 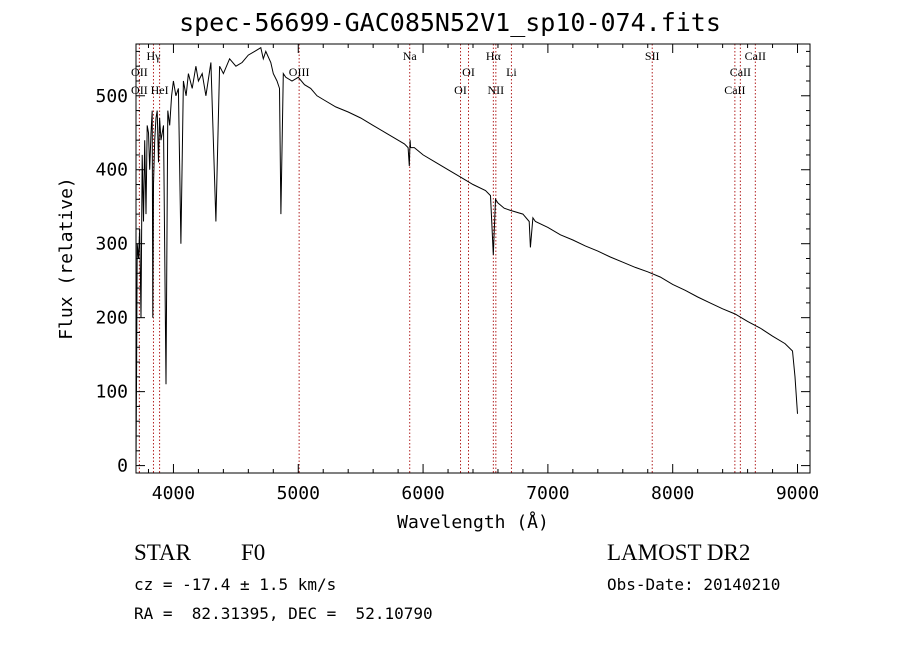 What do you see at coordinates (160, 90) in the screenshot?
I see `line-label-3: HeI` at bounding box center [160, 90].